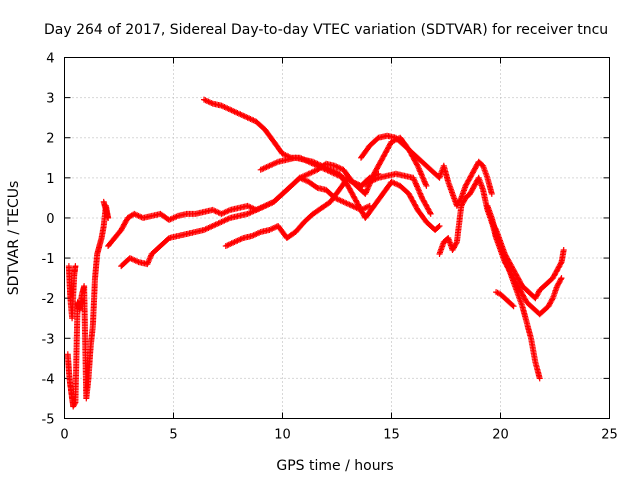  I want to click on y-tick-label: 2, so click(50, 139).